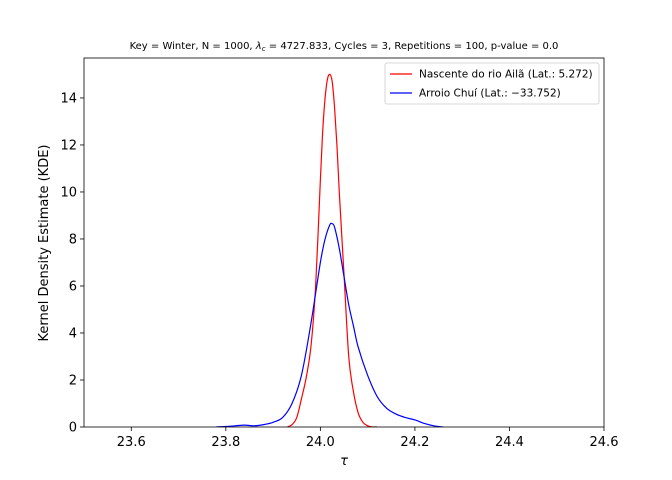  What do you see at coordinates (68, 145) in the screenshot?
I see `y-tick-label: 12` at bounding box center [68, 145].